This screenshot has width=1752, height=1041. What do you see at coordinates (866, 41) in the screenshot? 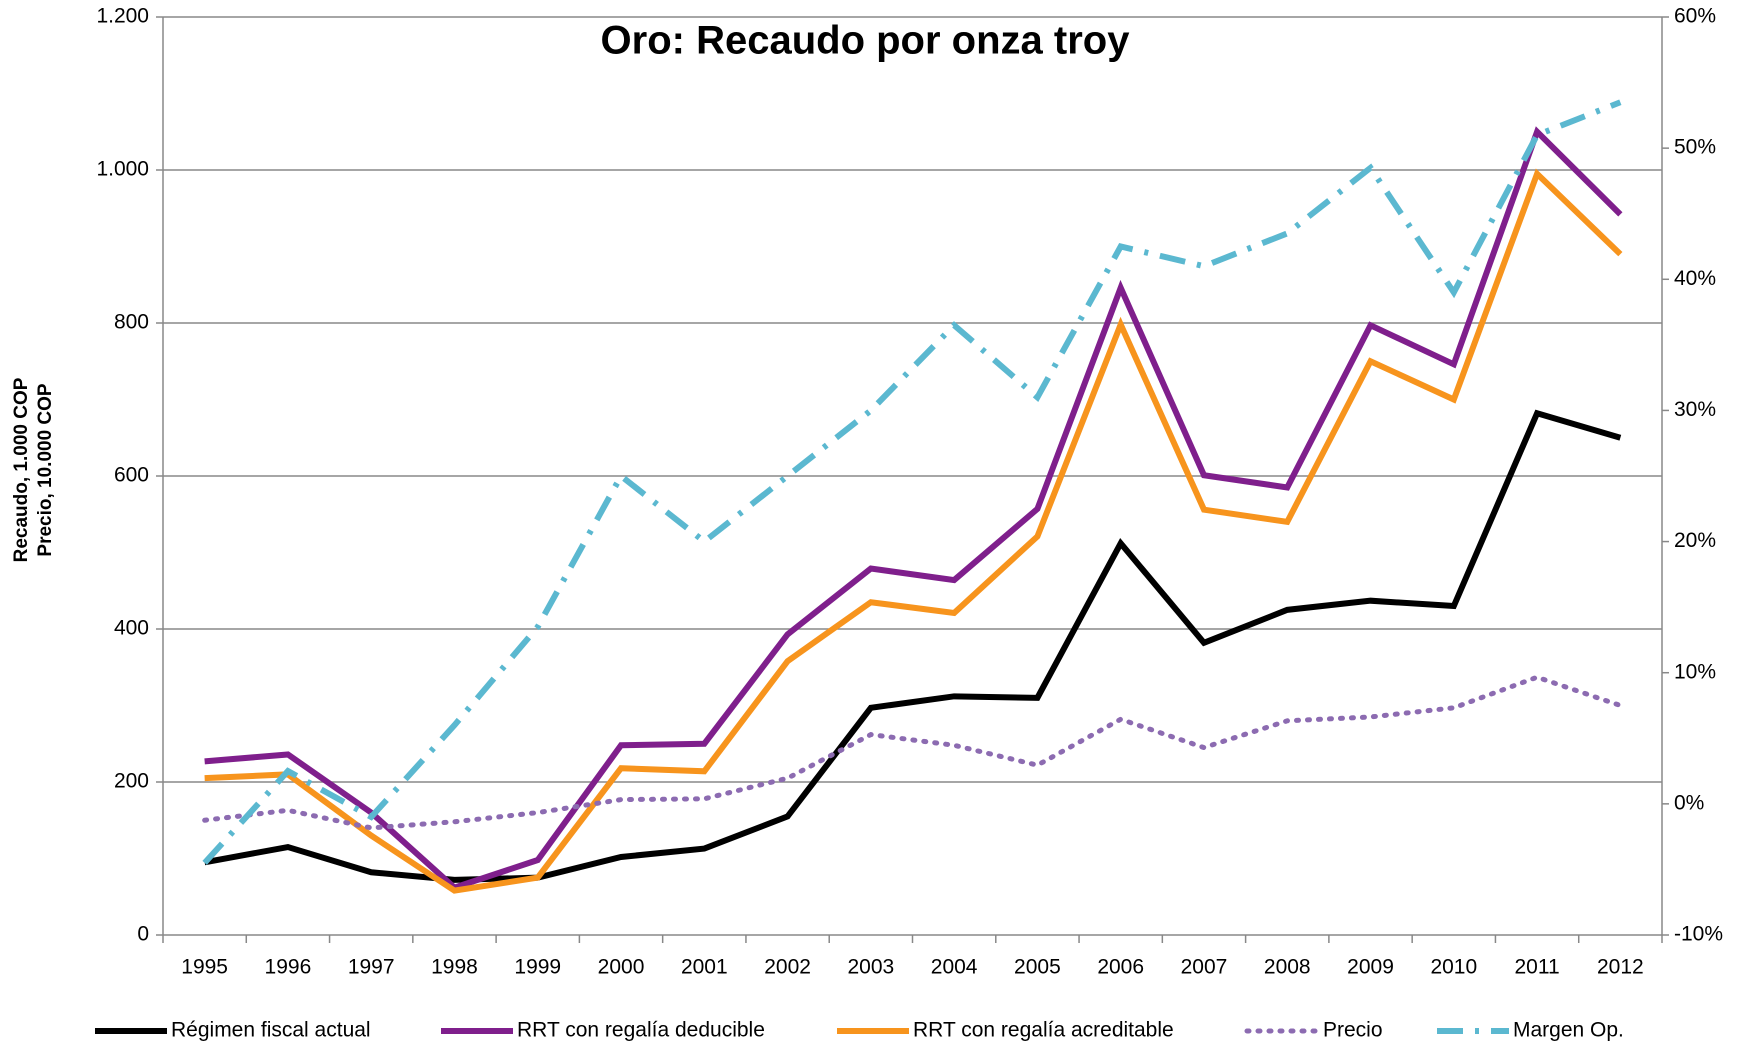
I see `chart-title: Oro: Recaudo por onza troy` at bounding box center [866, 41].